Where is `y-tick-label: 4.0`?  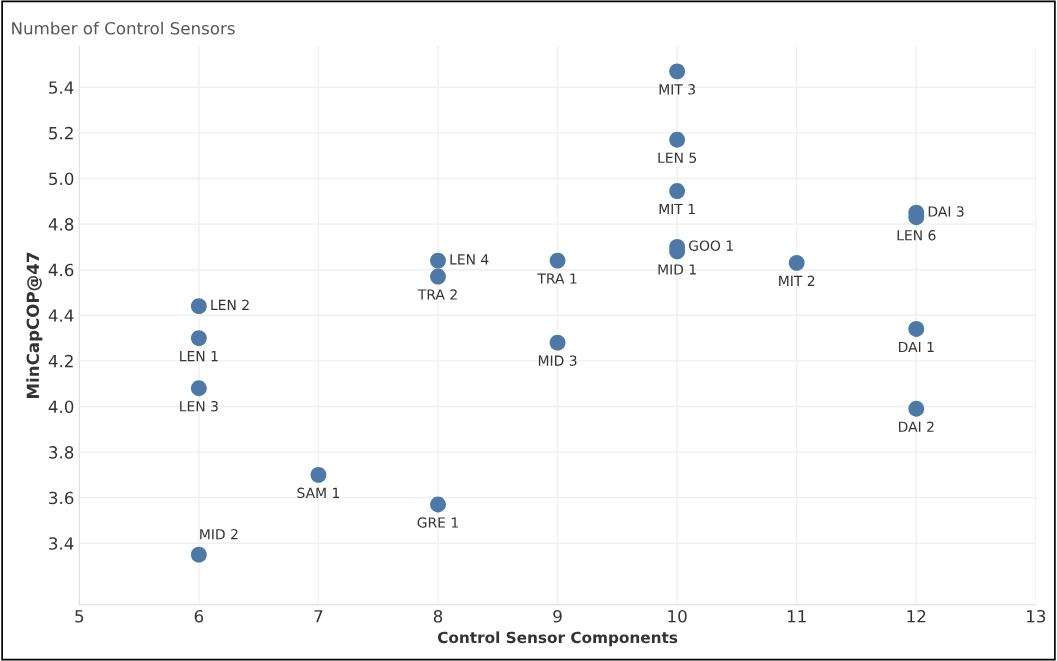
y-tick-label: 4.0 is located at coordinates (61, 407).